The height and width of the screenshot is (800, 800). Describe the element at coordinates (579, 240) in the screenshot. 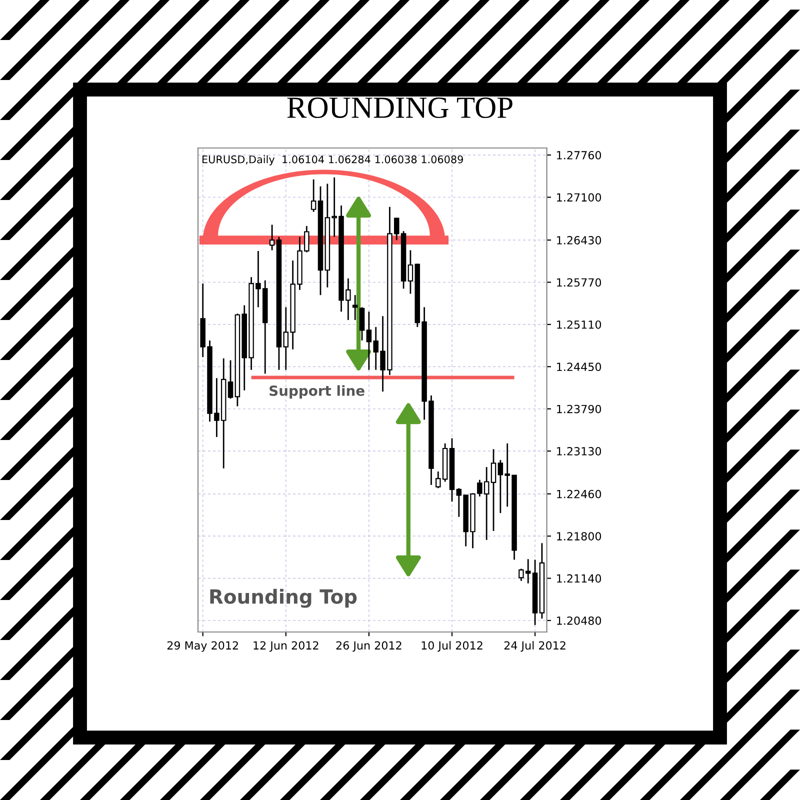

I see `y-tick-label: 1.26430` at that location.